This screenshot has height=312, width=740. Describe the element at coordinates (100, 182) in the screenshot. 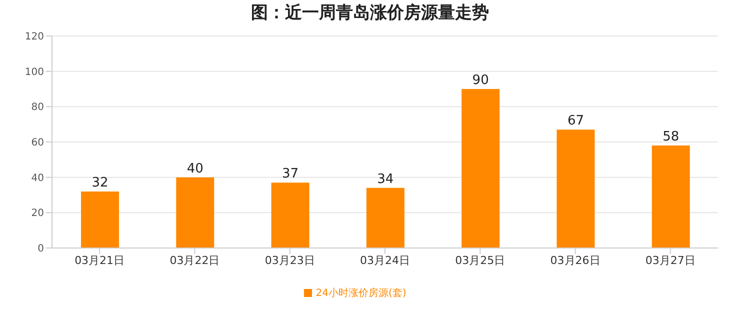

I see `data-label: 32` at that location.